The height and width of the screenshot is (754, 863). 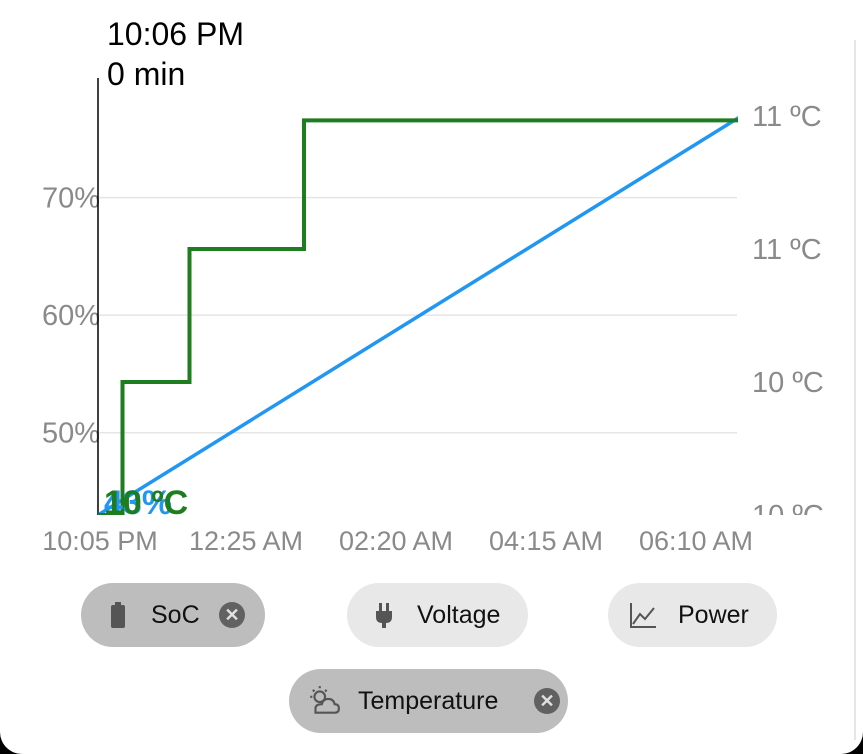 What do you see at coordinates (71, 199) in the screenshot?
I see `y-left-tick-label: 70%` at bounding box center [71, 199].